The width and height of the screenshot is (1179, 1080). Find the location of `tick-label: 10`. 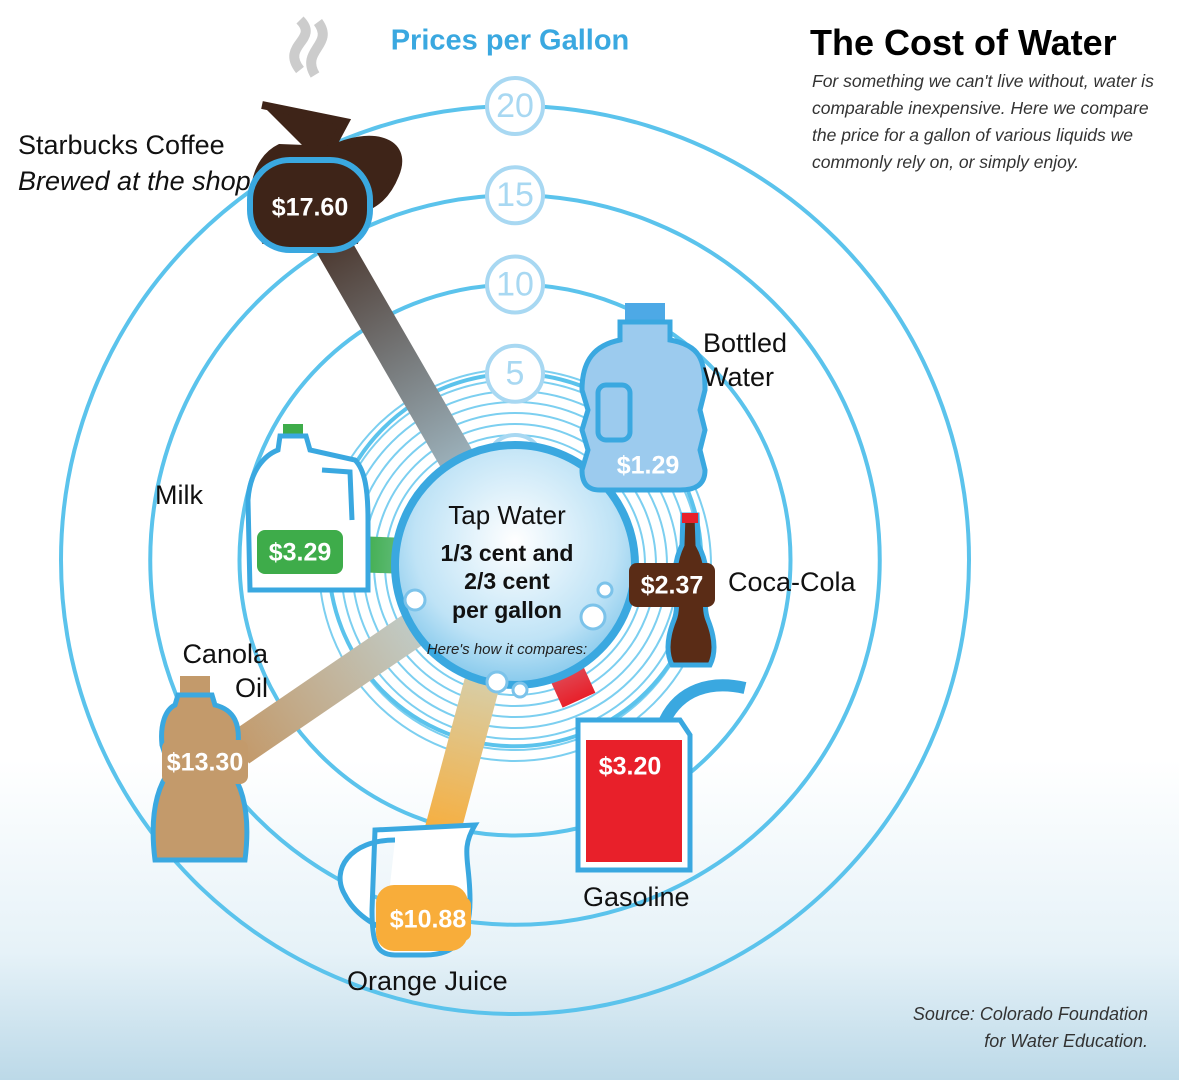

tick-label: 10 is located at coordinates (515, 284).